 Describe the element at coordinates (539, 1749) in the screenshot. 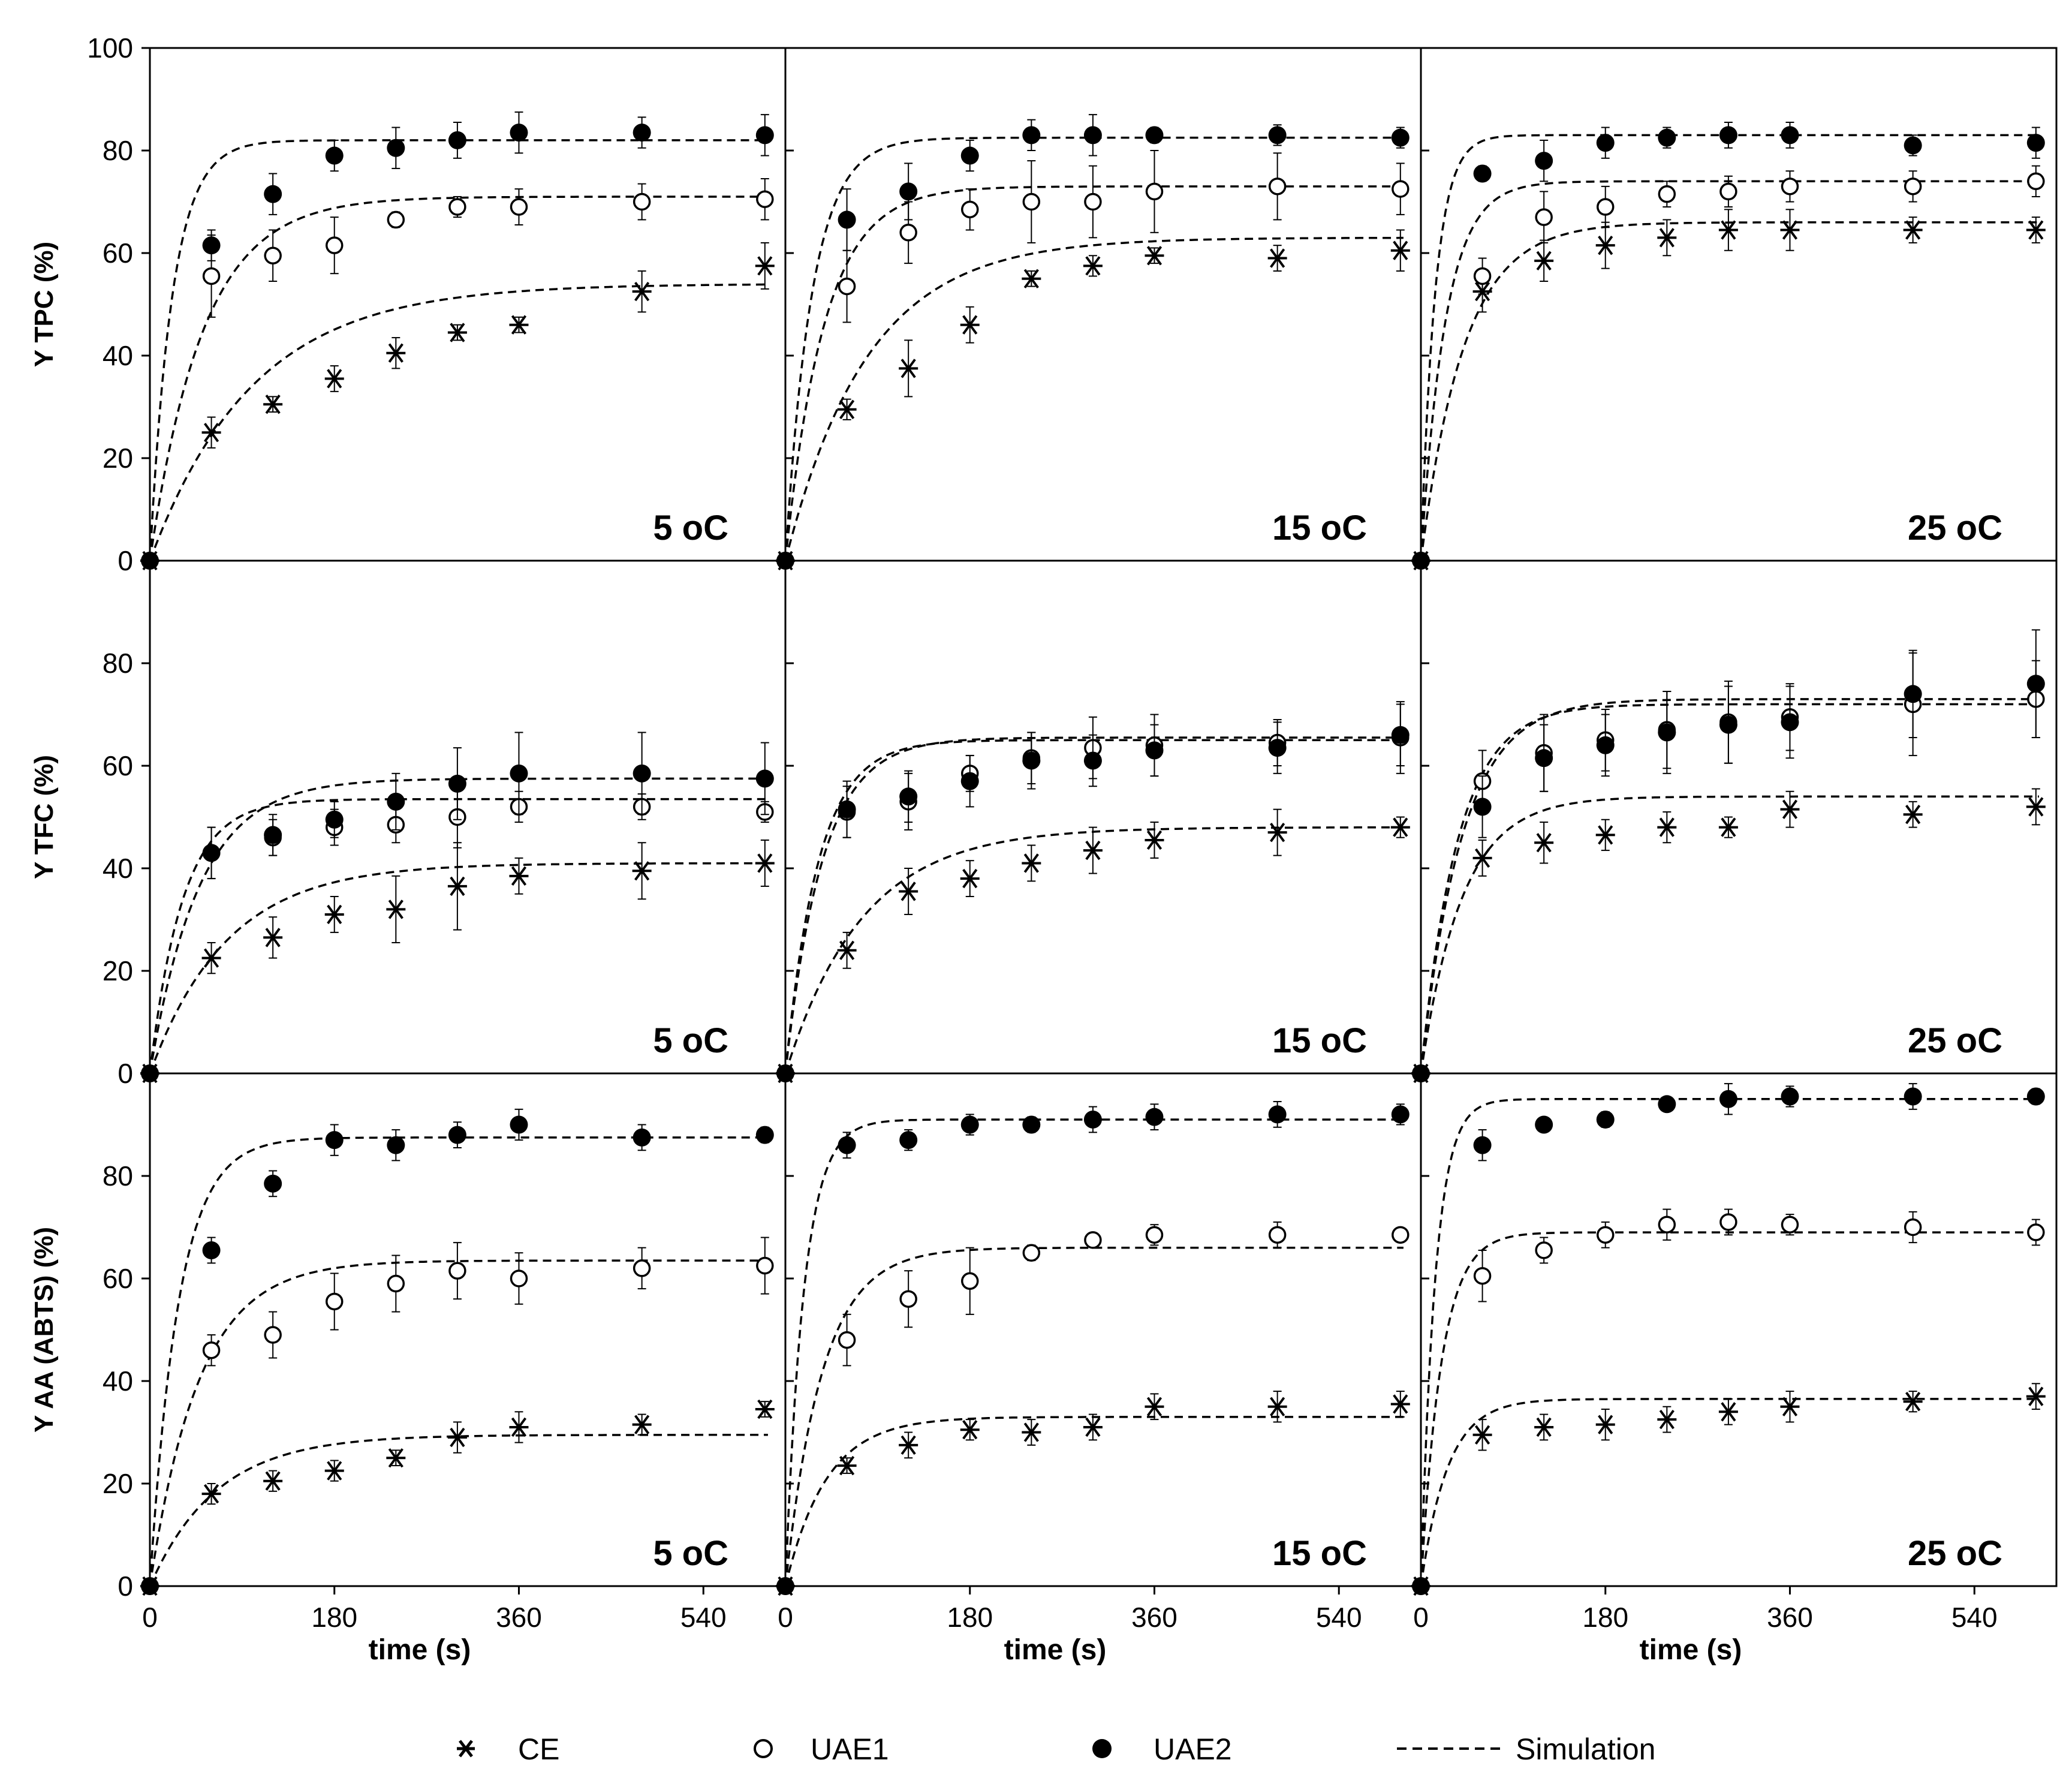

I see `legend-label-ce: CE` at that location.